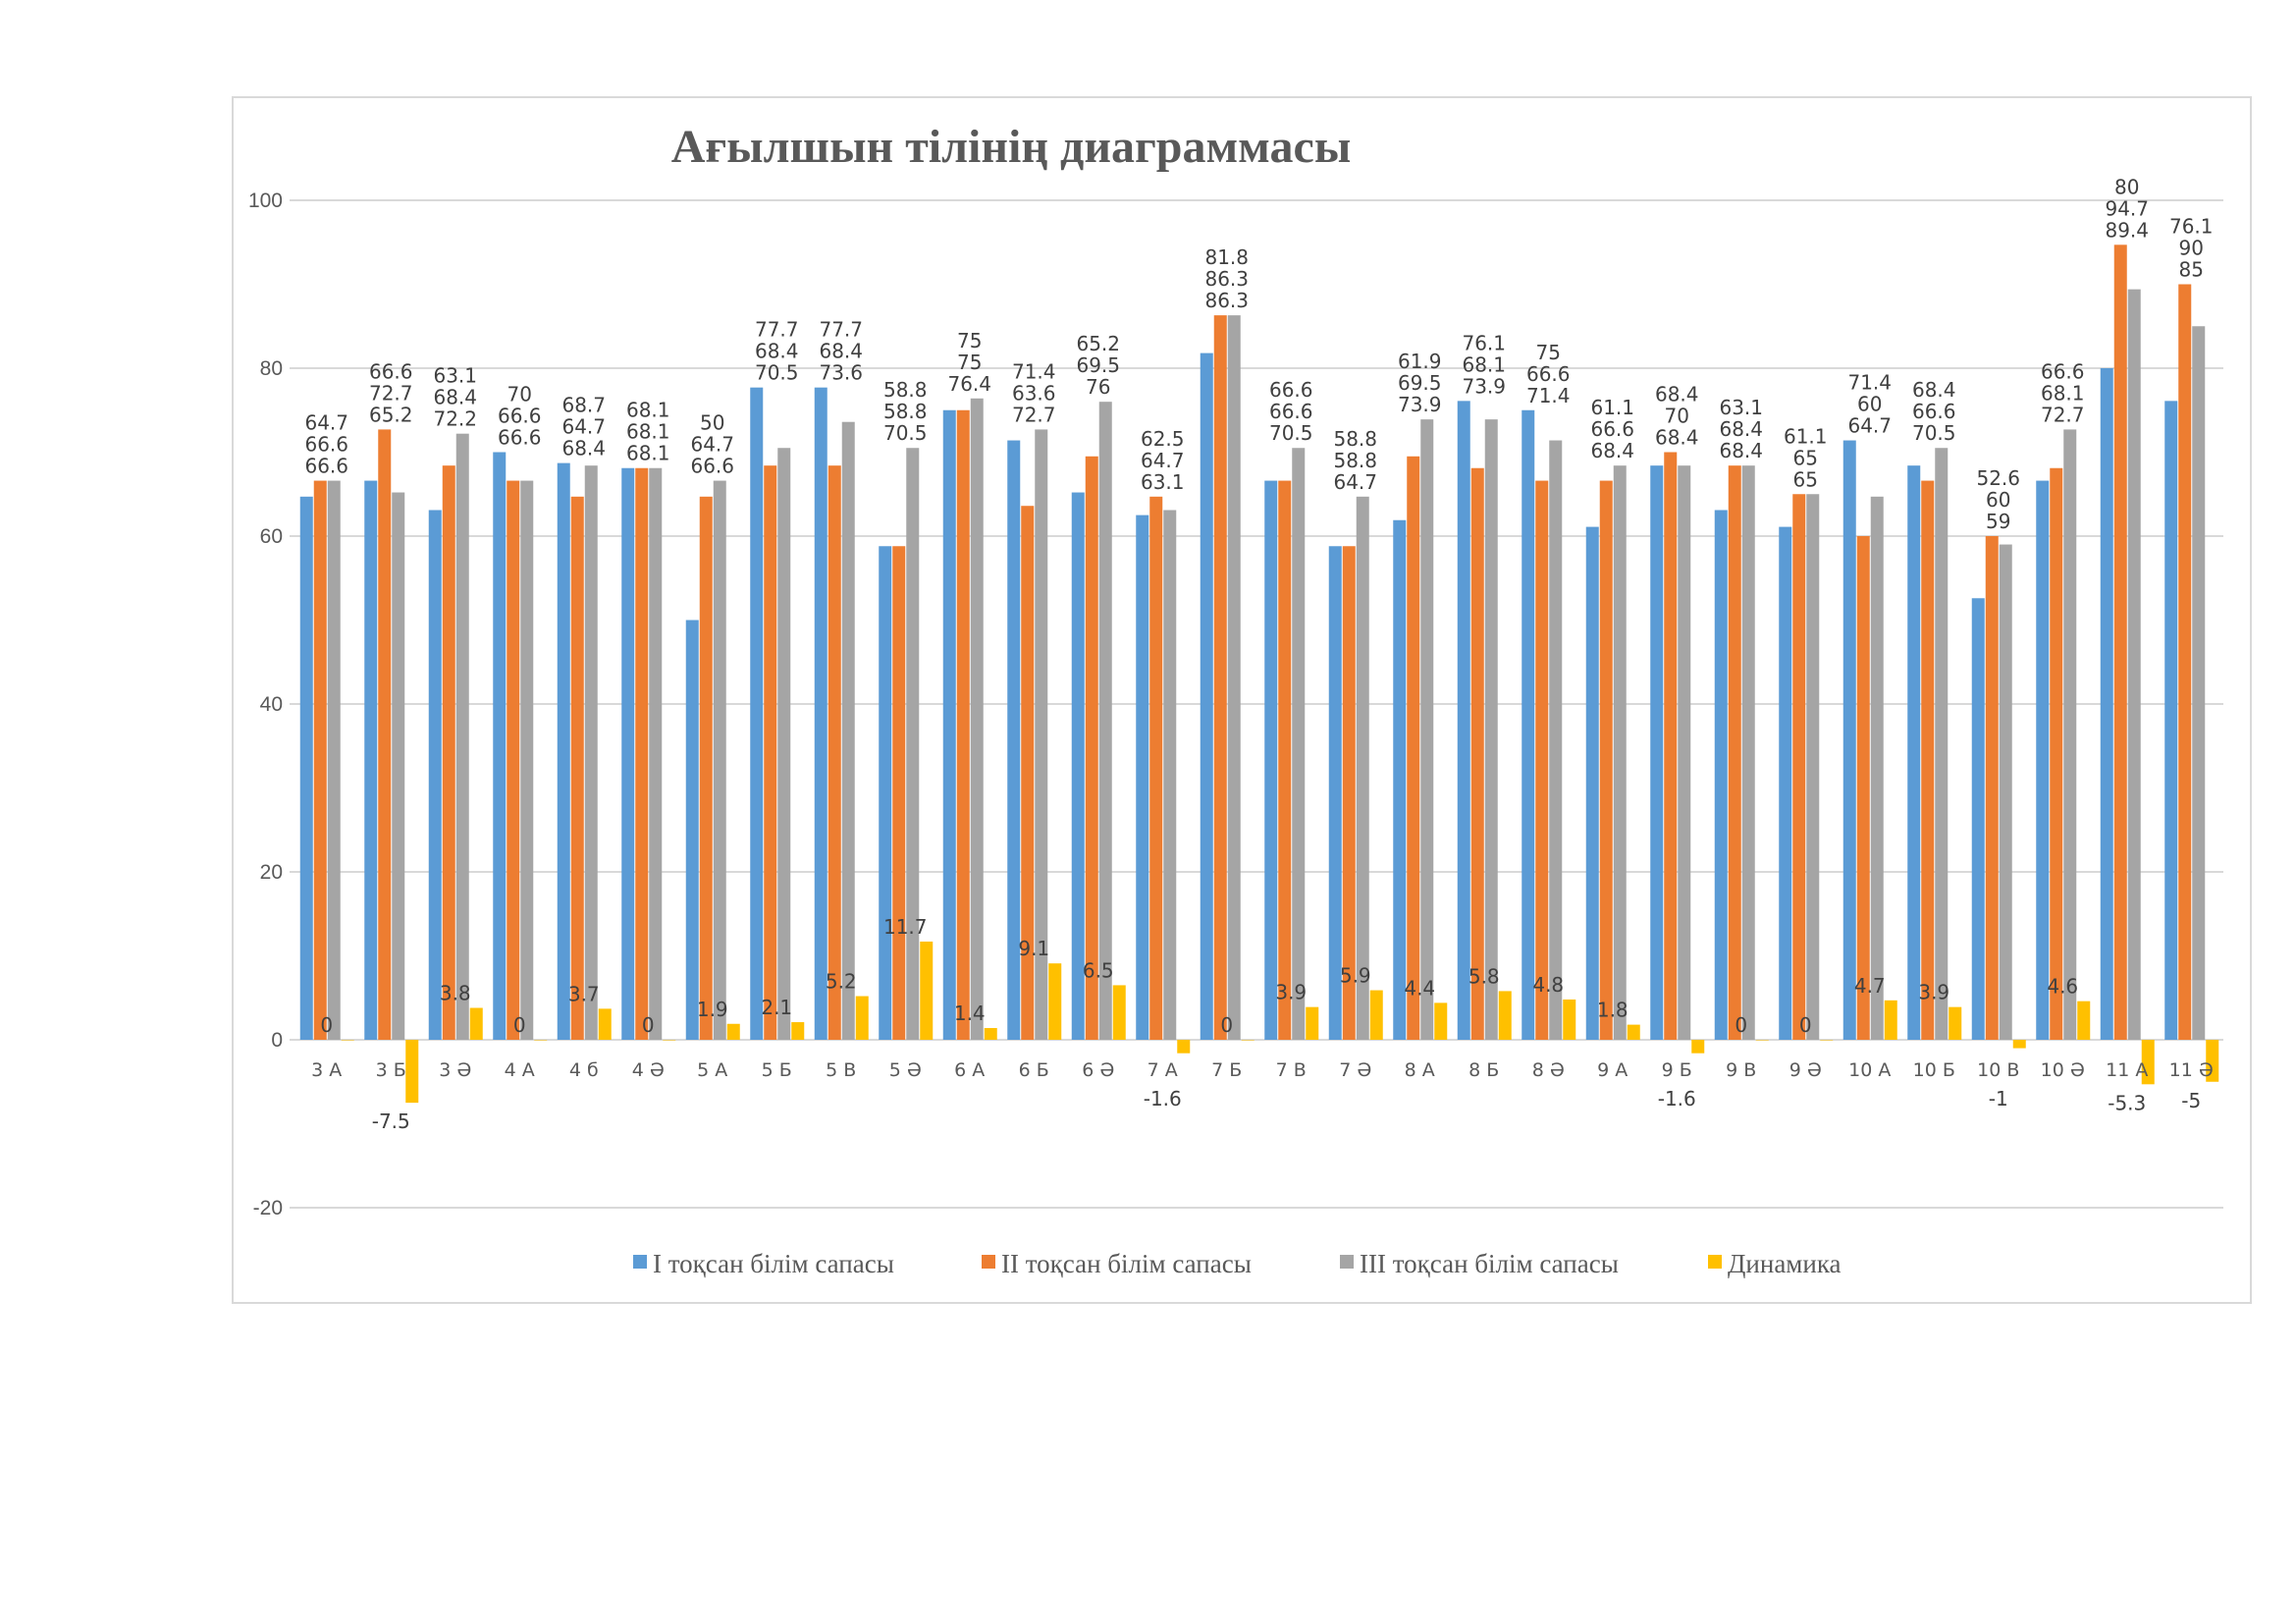 Image resolution: width=2296 pixels, height=1624 pixels. Describe the element at coordinates (1248, 1040) in the screenshot. I see `bar-4-7-Б` at that location.